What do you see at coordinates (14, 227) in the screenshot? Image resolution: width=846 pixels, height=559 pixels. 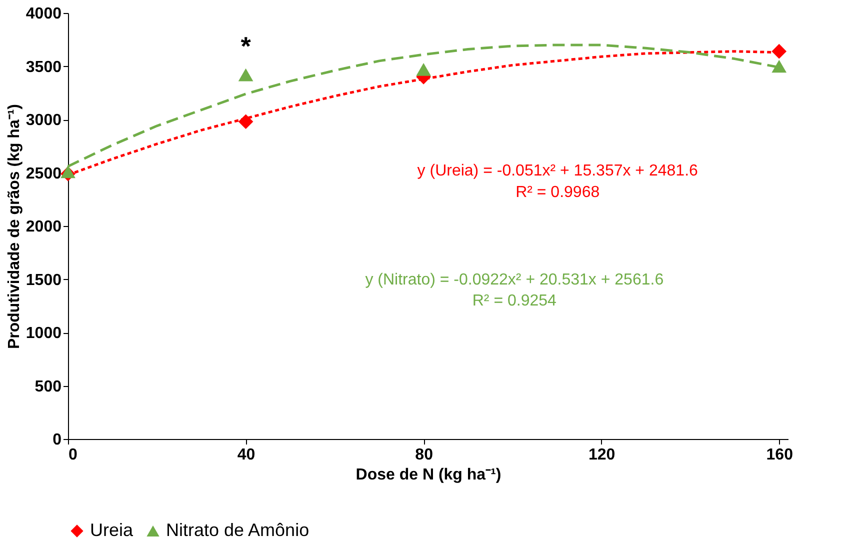 I see `y-axis-title: Produtividade de grãos (kg ha⁻¹)` at bounding box center [14, 227].